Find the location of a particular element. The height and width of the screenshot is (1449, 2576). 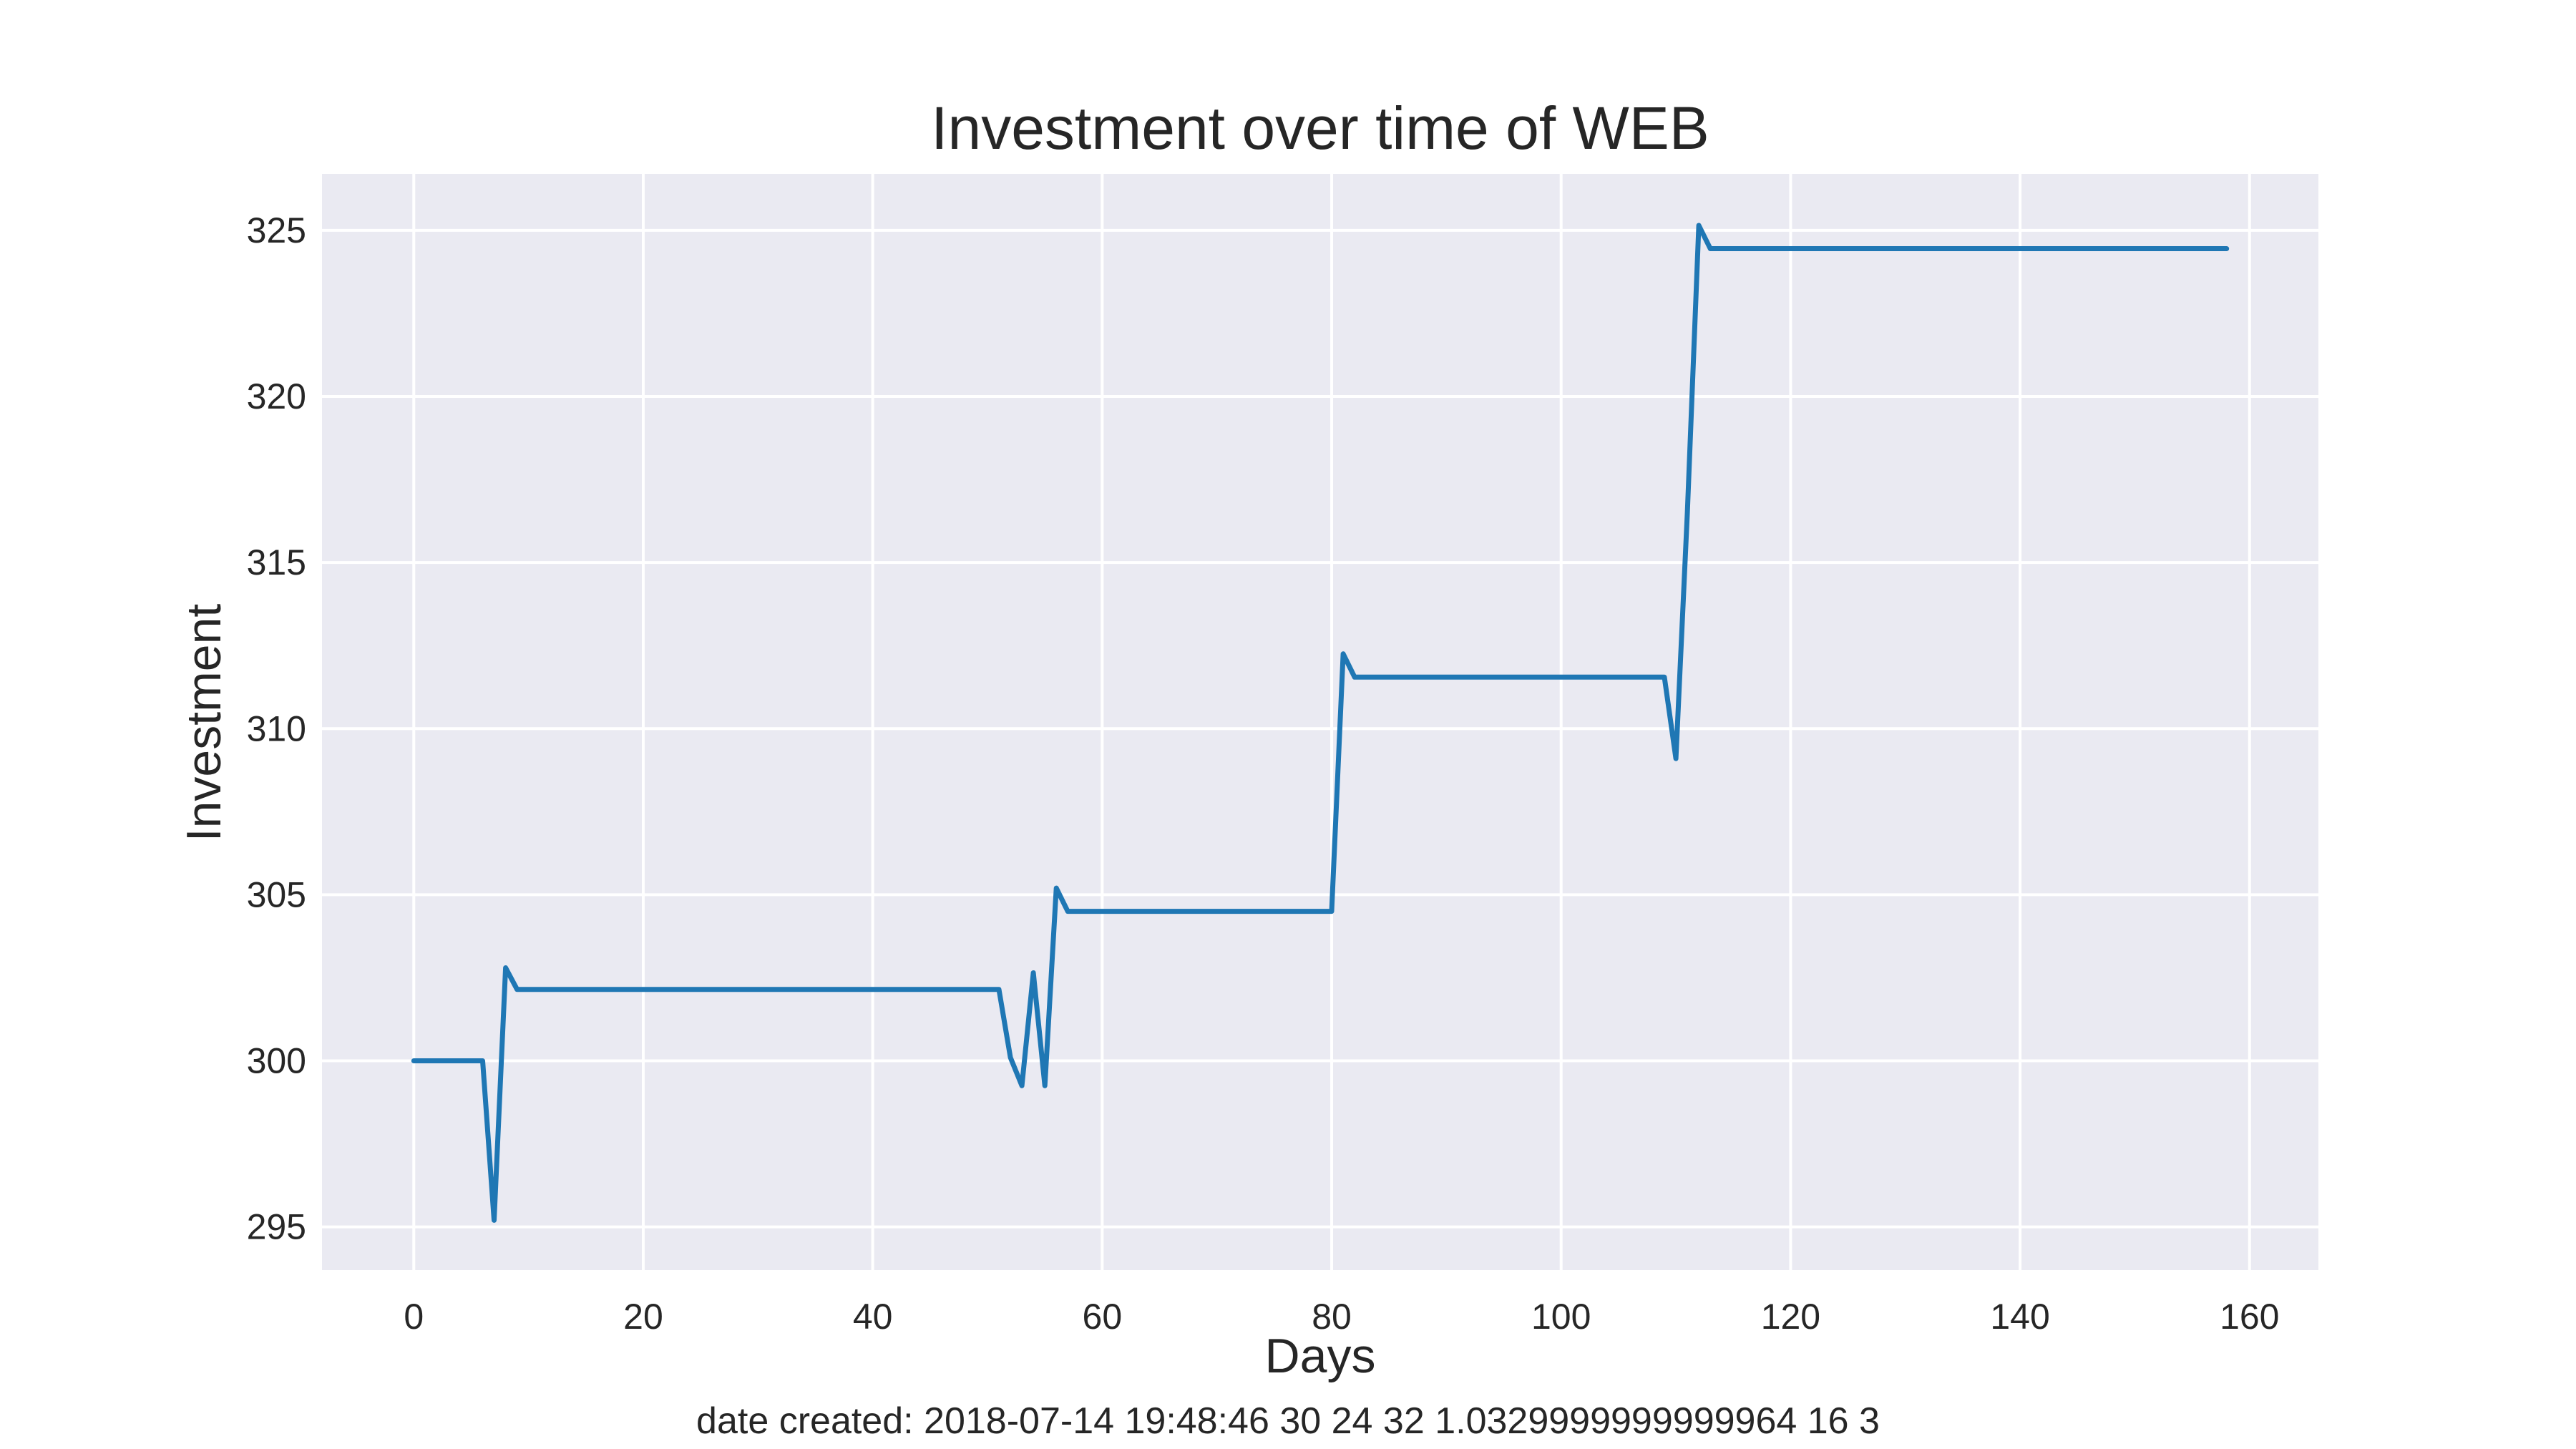

y-axis-label: Investment is located at coordinates (204, 723).